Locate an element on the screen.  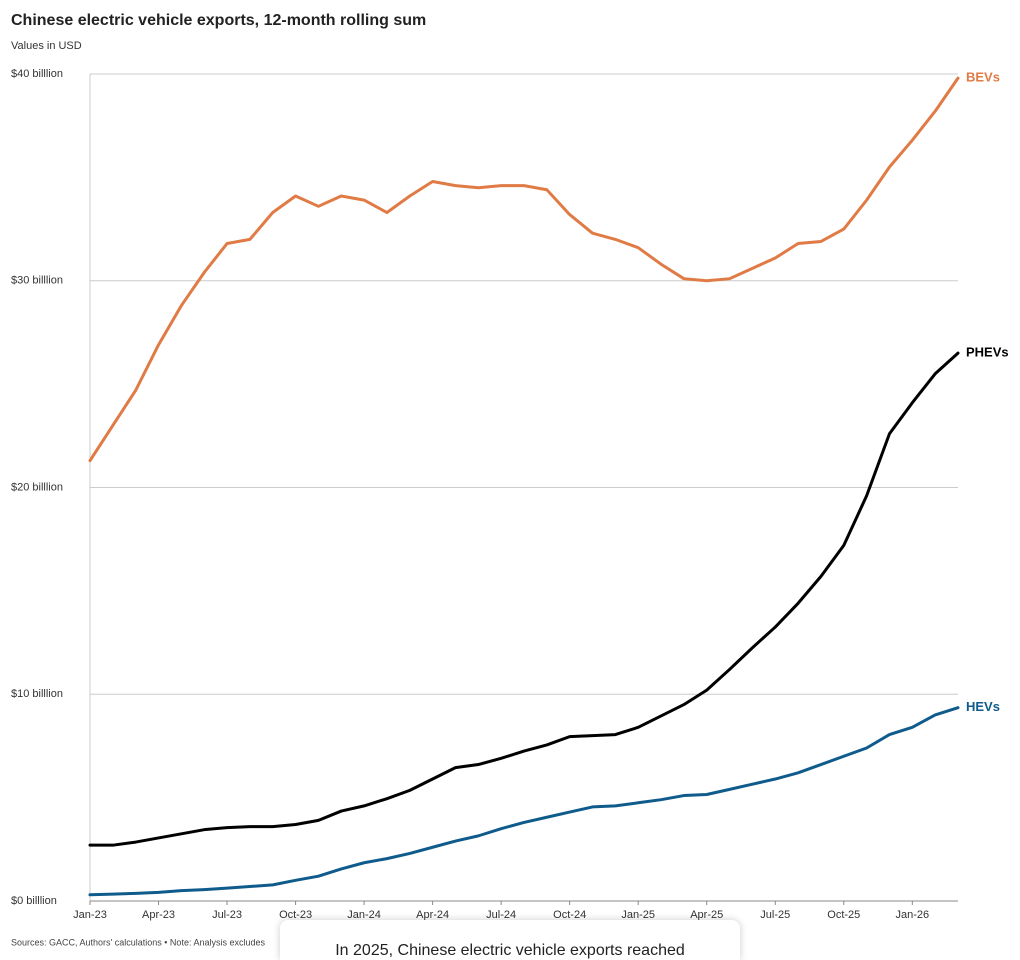
y-tick-label: $0 billlion is located at coordinates (34, 901).